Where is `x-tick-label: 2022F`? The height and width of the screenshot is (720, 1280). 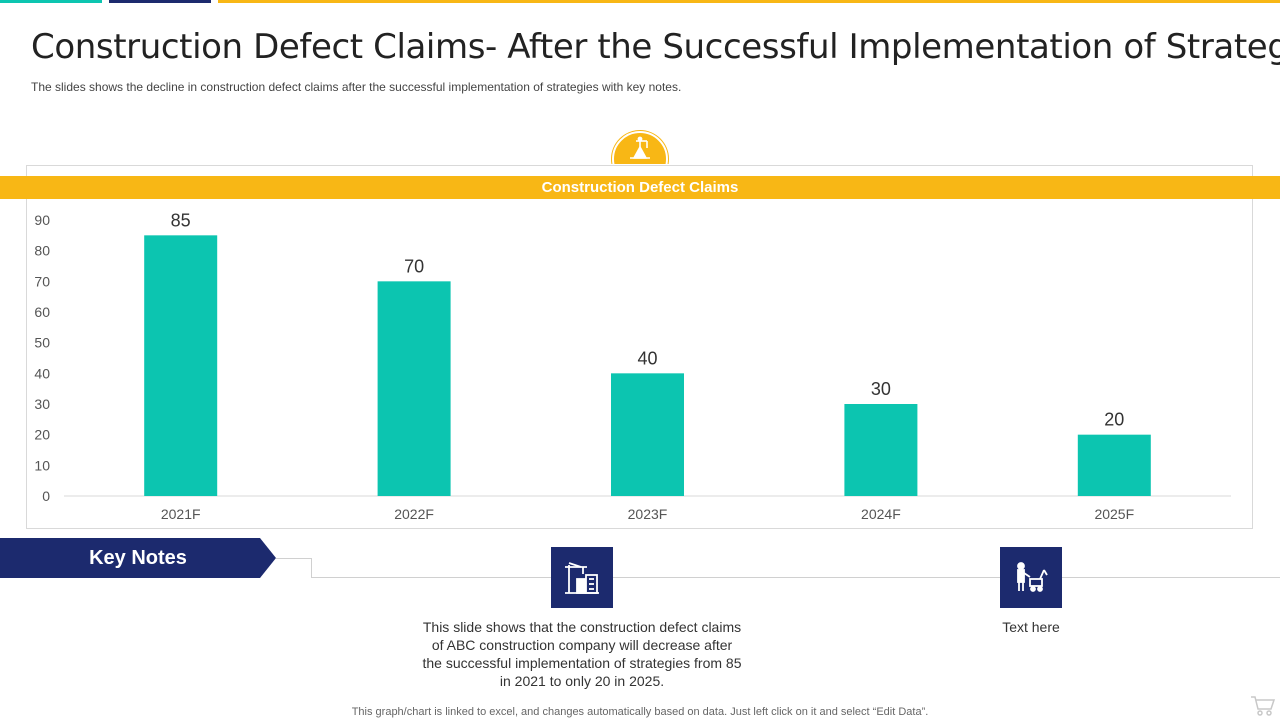 x-tick-label: 2022F is located at coordinates (414, 514).